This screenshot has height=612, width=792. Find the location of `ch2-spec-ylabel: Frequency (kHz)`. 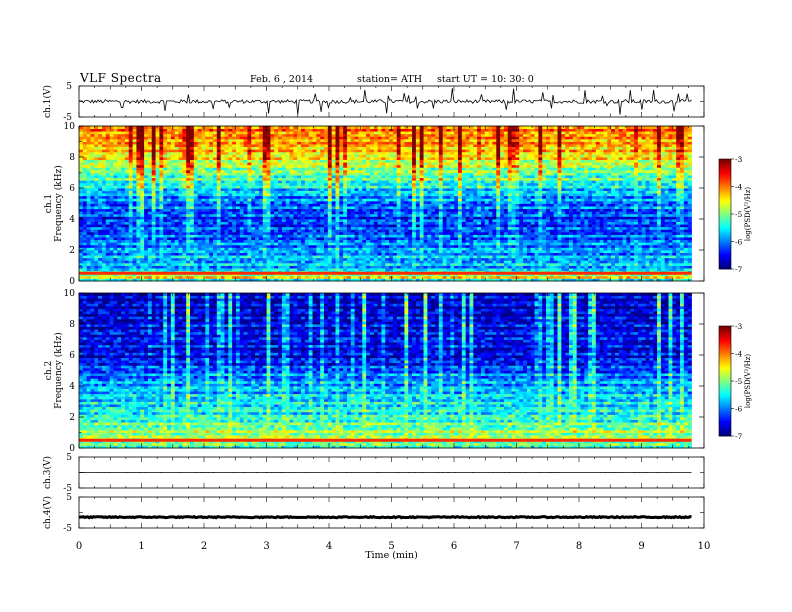

ch2-spec-ylabel: Frequency (kHz) is located at coordinates (58, 370).